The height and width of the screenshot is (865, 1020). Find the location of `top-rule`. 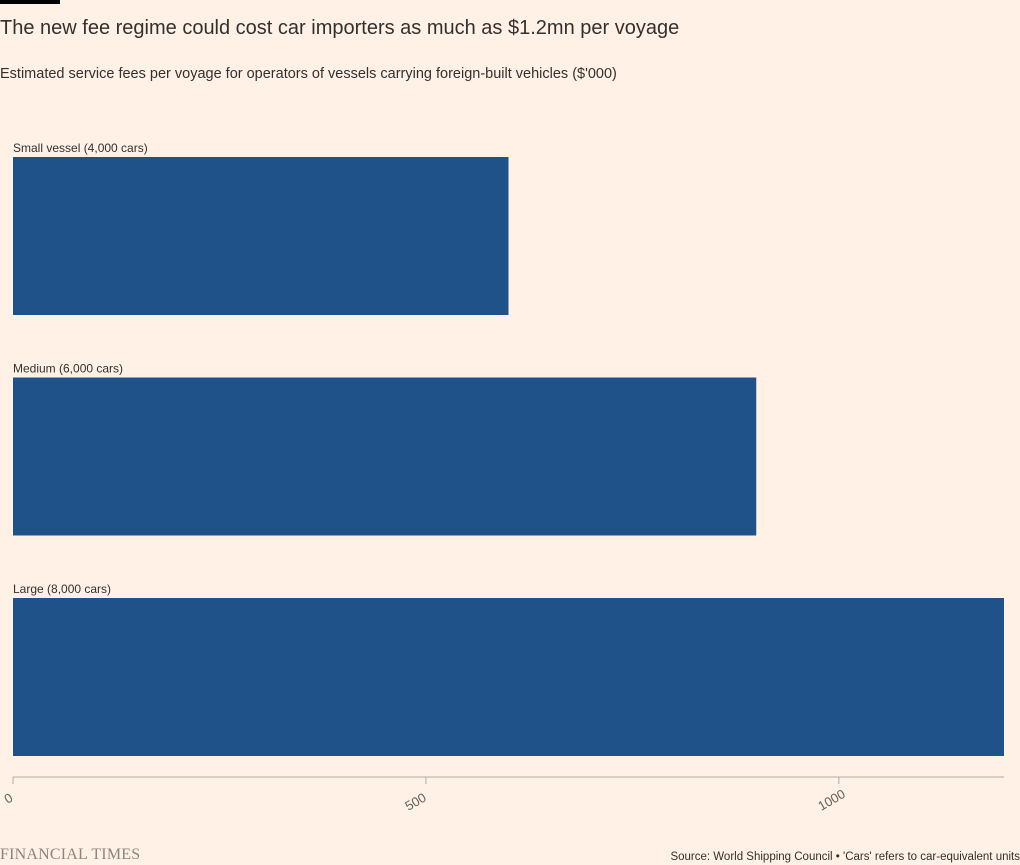

top-rule is located at coordinates (30, 2).